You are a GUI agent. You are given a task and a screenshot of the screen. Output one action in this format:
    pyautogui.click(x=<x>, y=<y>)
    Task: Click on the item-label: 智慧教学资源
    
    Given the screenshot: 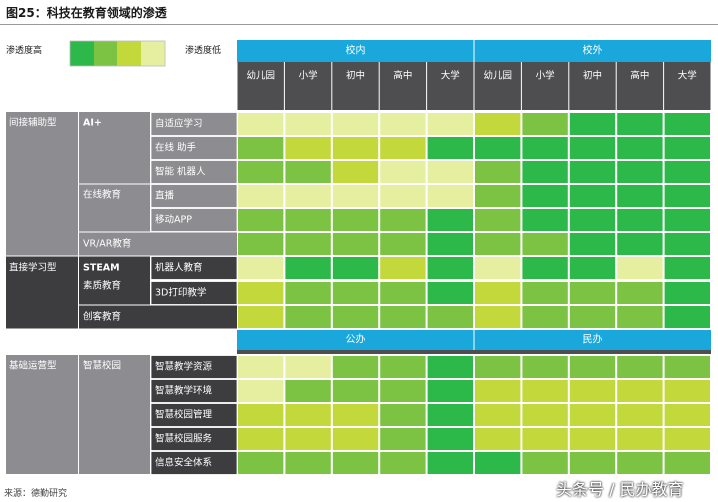 What is the action you would take?
    pyautogui.click(x=184, y=367)
    